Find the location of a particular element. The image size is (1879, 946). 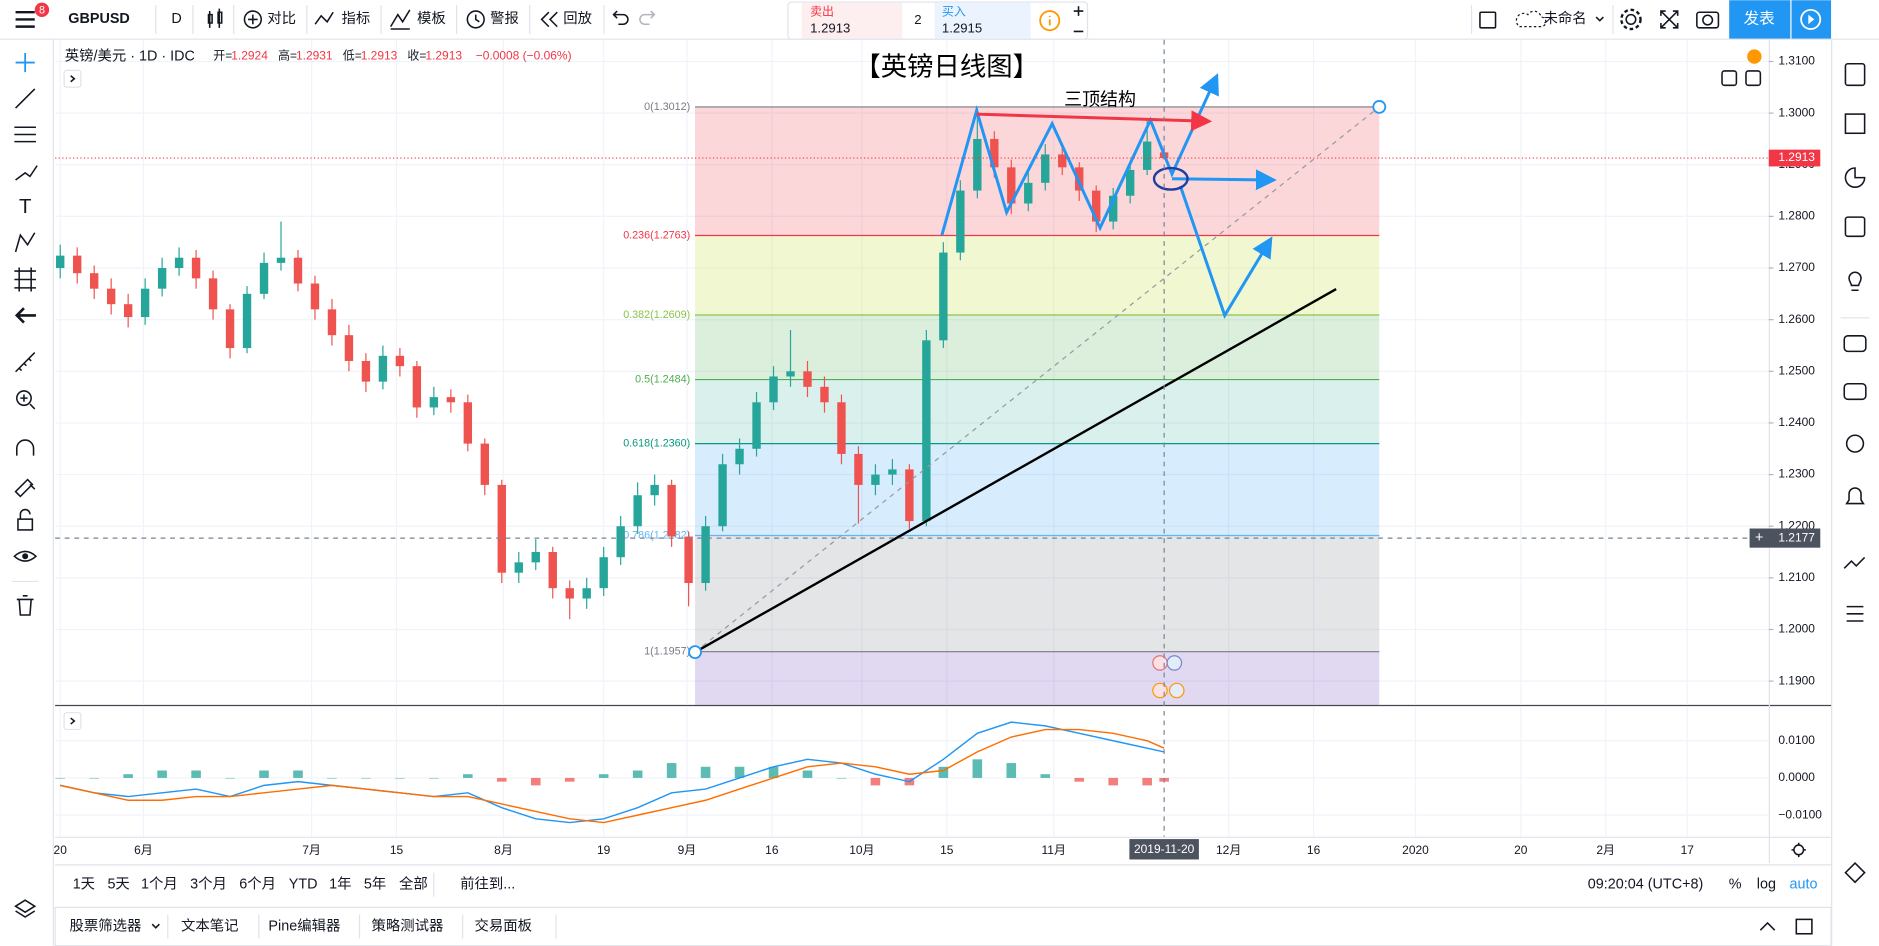

range-button: 1个月 is located at coordinates (159, 883).